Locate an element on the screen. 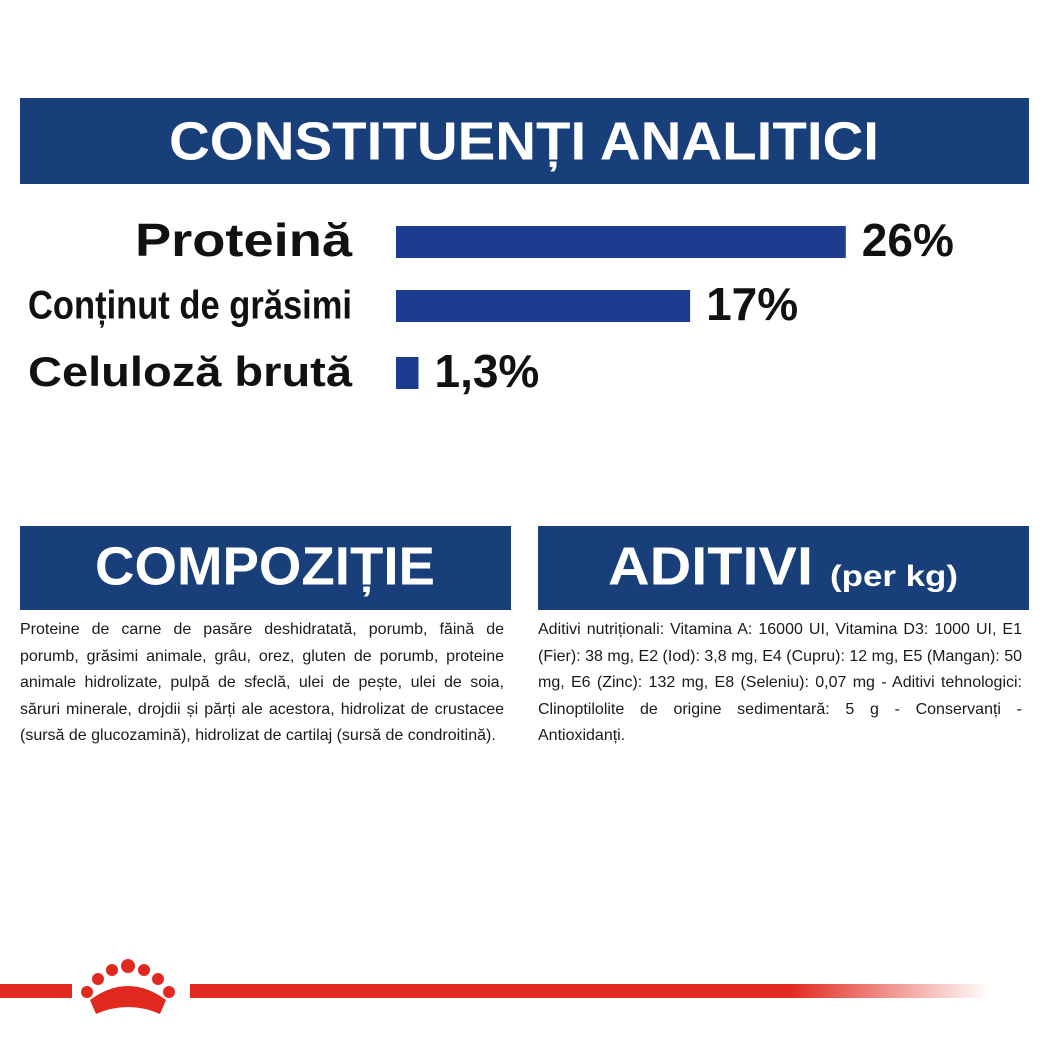  value-label: 1,3% is located at coordinates (486, 371).